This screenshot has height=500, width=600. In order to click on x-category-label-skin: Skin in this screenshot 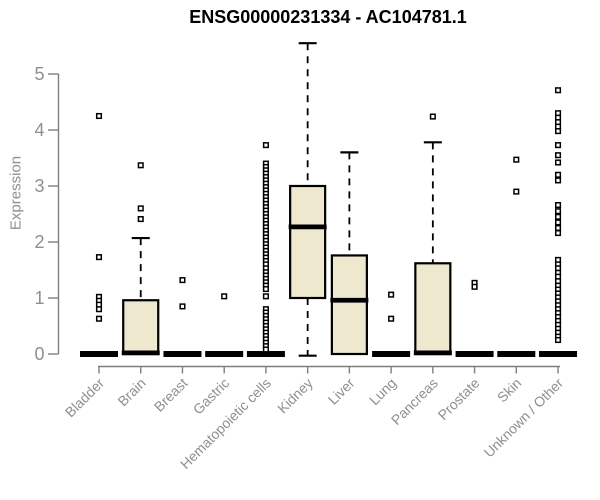, I will do `click(509, 390)`.